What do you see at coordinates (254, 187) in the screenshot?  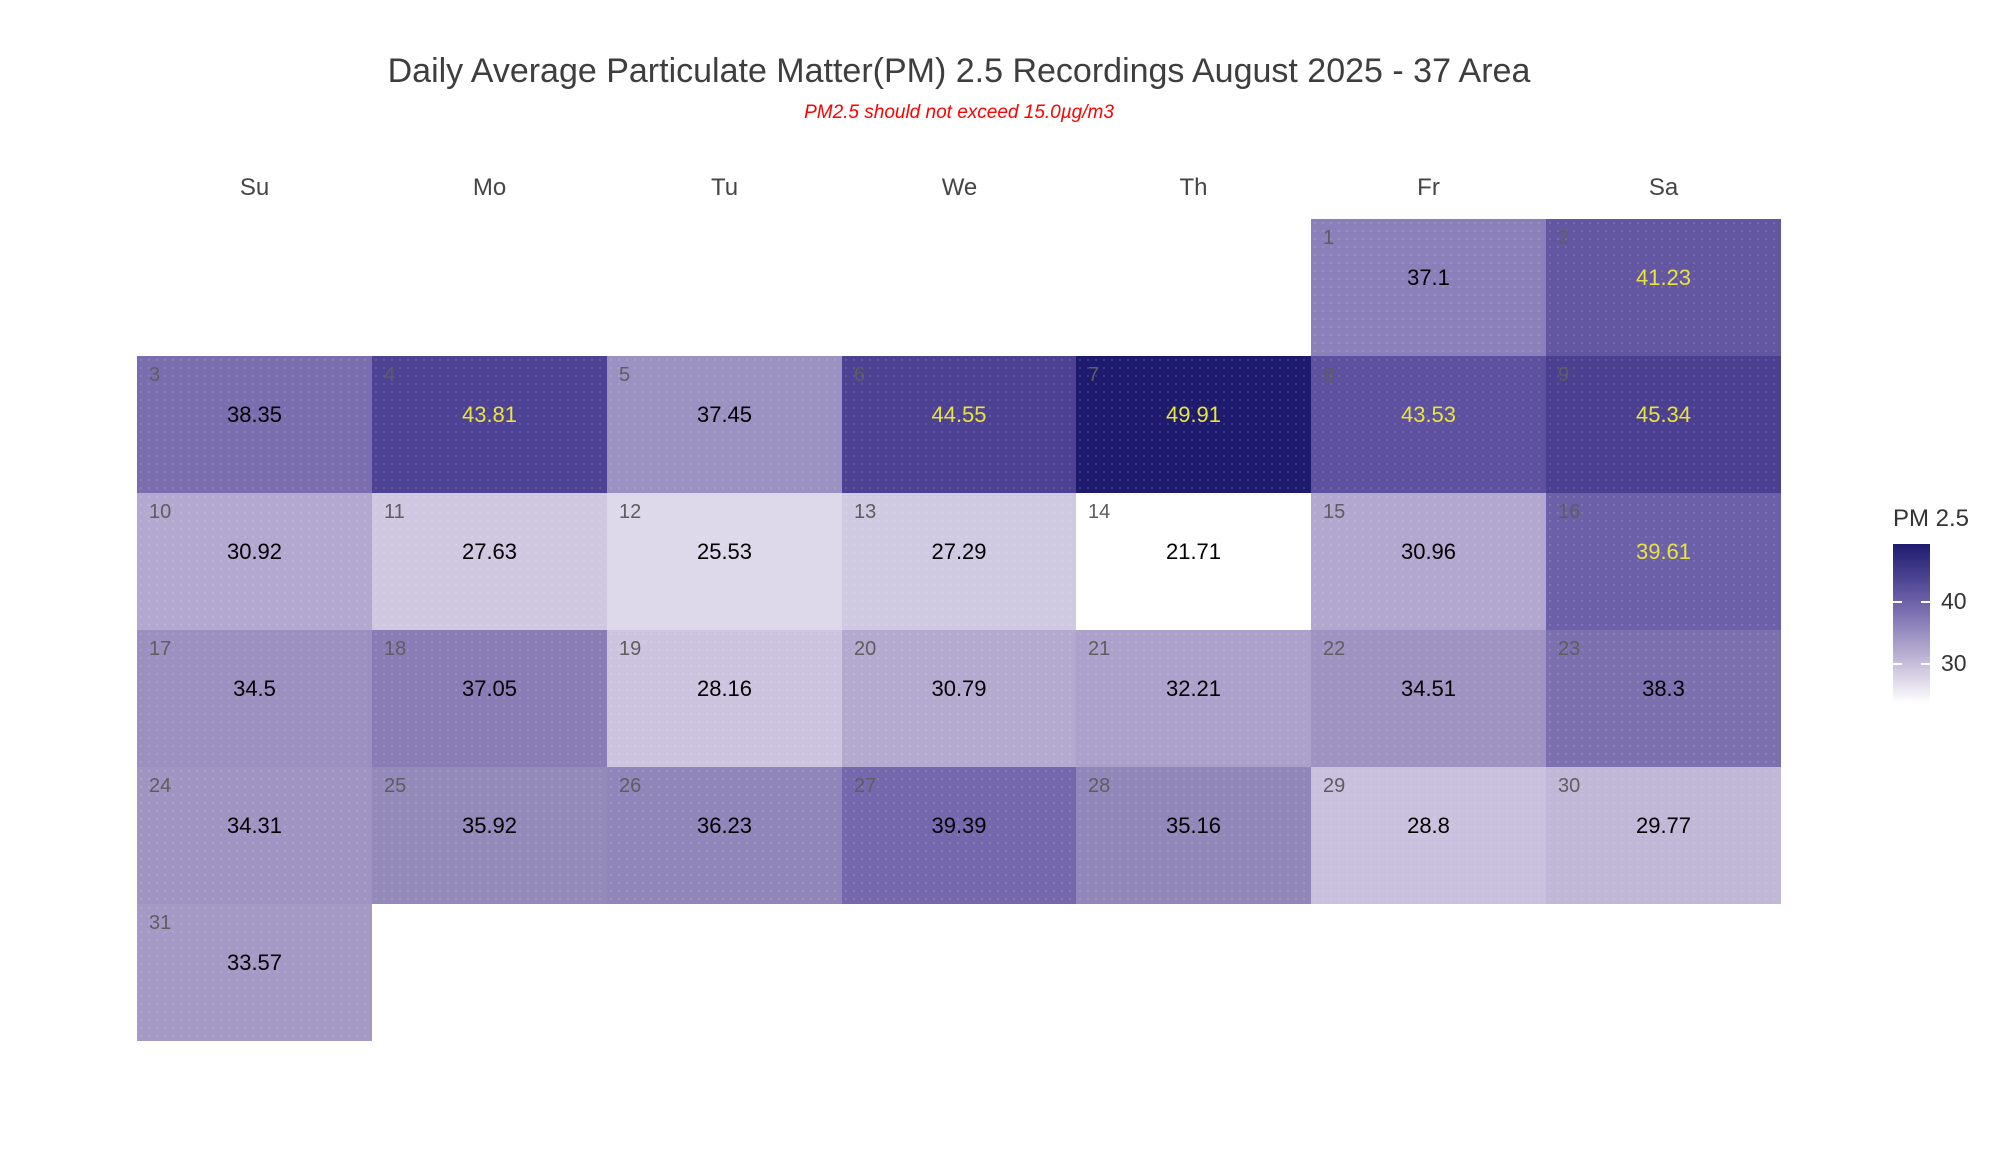 I see `weekday-header-su: Su` at bounding box center [254, 187].